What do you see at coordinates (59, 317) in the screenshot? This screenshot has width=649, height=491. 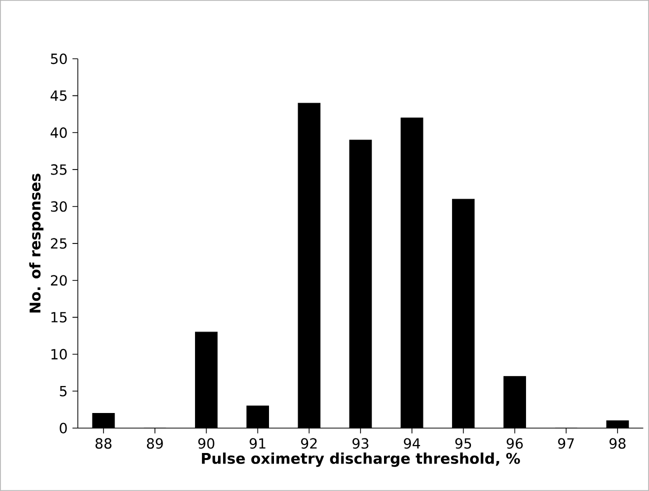 I see `y-tick-label: 15` at bounding box center [59, 317].